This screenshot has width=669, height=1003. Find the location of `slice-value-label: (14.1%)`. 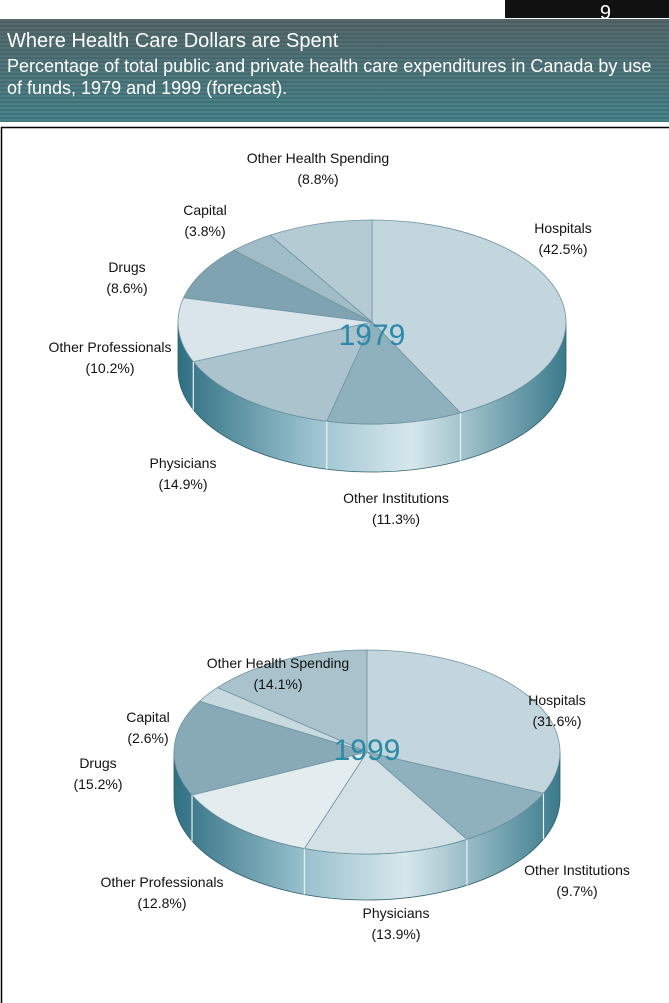

slice-value-label: (14.1%) is located at coordinates (277, 684).